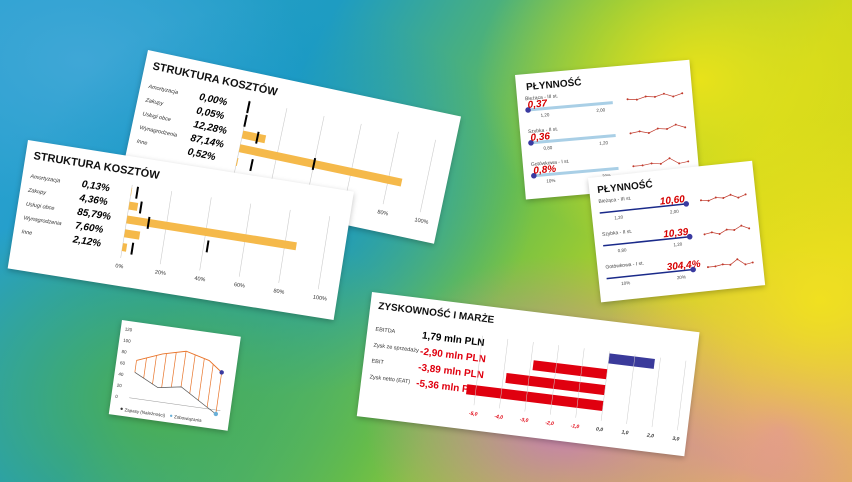  Describe the element at coordinates (120, 386) in the screenshot. I see `y-tick-label: 20` at that location.